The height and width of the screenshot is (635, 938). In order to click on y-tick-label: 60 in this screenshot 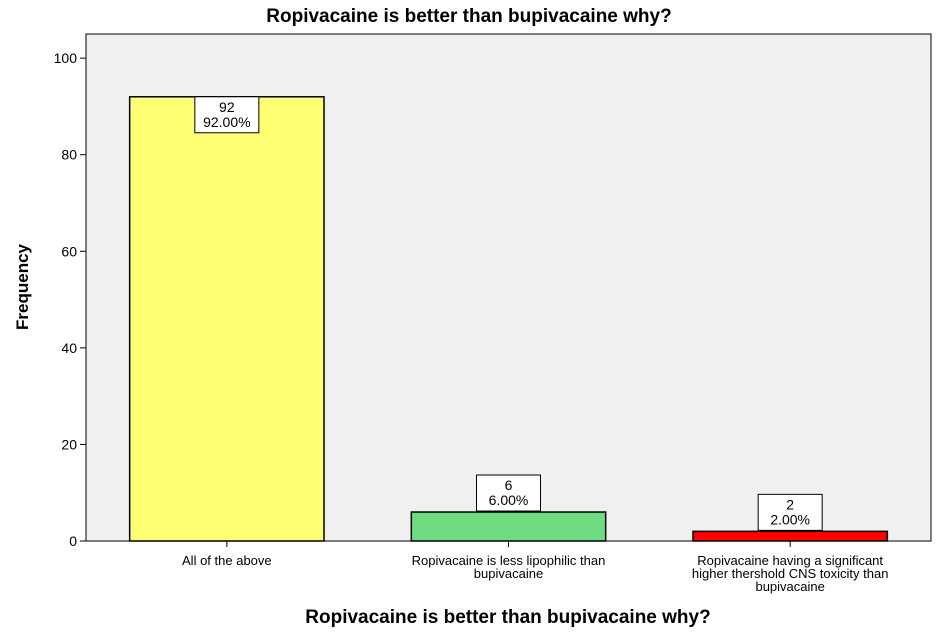, I will do `click(69, 251)`.